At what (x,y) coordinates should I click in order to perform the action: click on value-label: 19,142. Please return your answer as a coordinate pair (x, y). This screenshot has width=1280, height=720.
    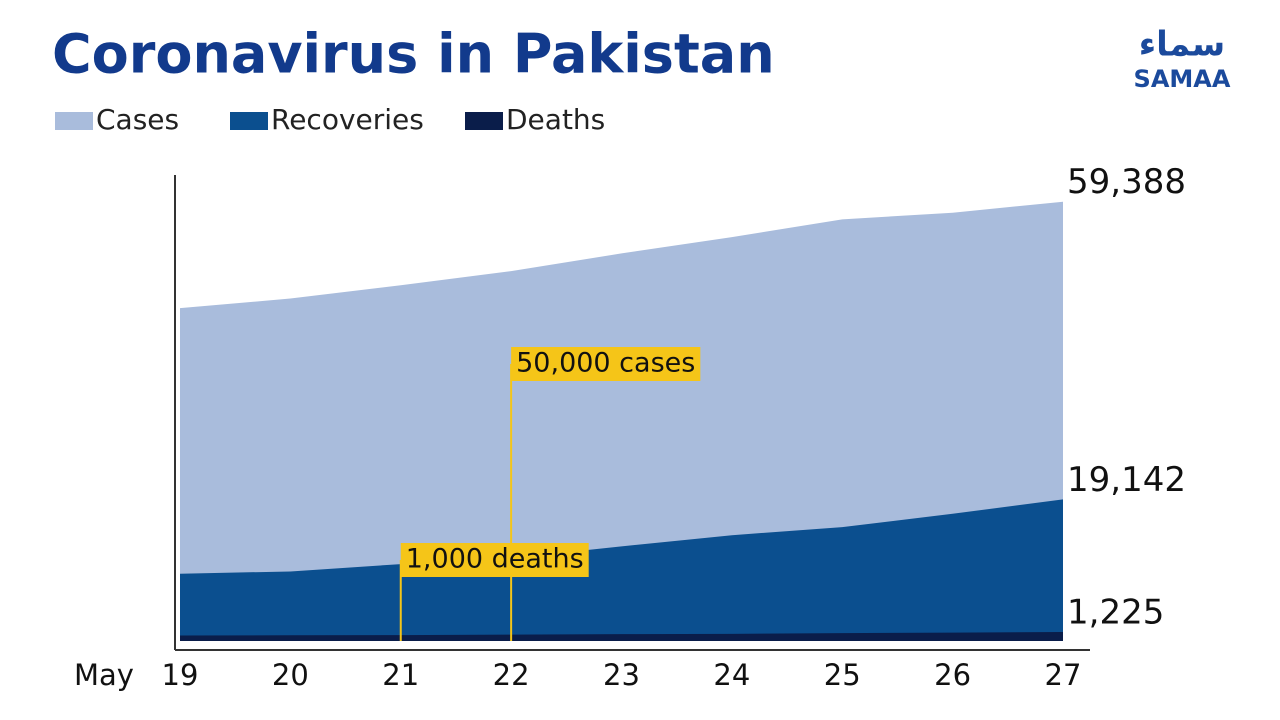
    Looking at the image, I should click on (1126, 480).